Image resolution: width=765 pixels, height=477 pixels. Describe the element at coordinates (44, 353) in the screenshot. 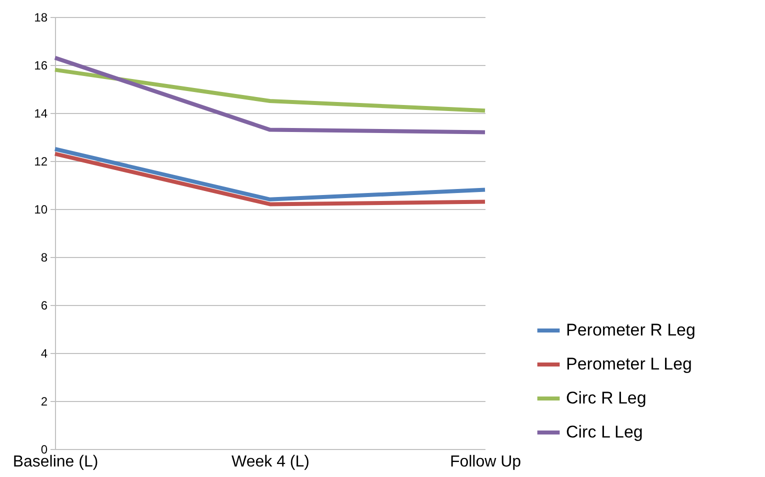

I see `y-tick-label: 4` at that location.